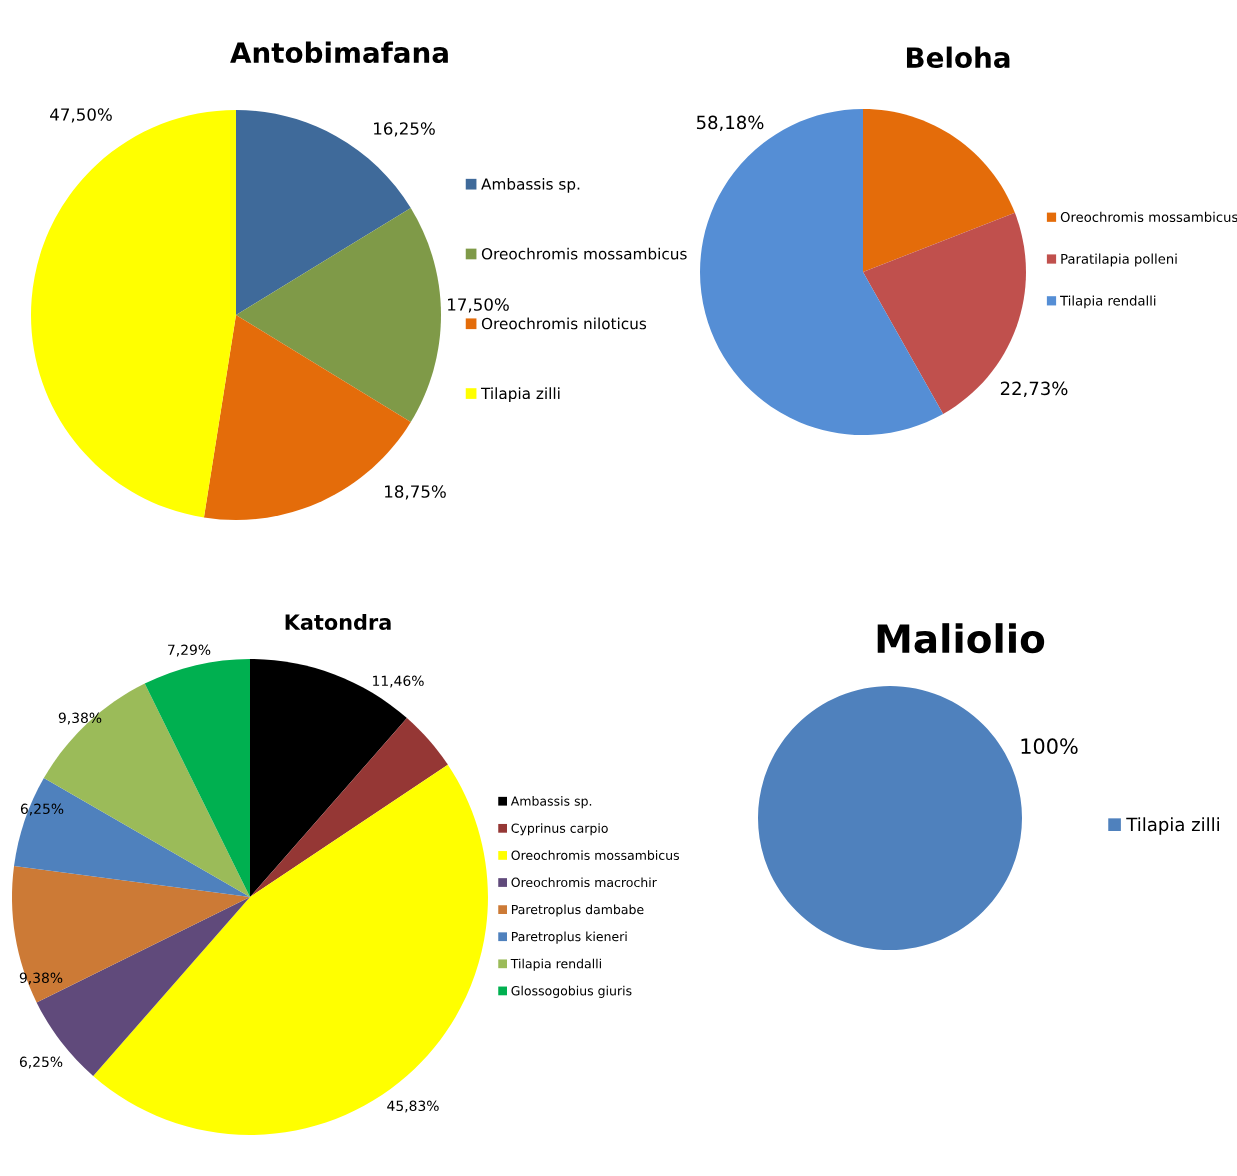 This screenshot has height=1176, width=1237. Describe the element at coordinates (958, 57) in the screenshot. I see `chart-title: Beloha` at that location.